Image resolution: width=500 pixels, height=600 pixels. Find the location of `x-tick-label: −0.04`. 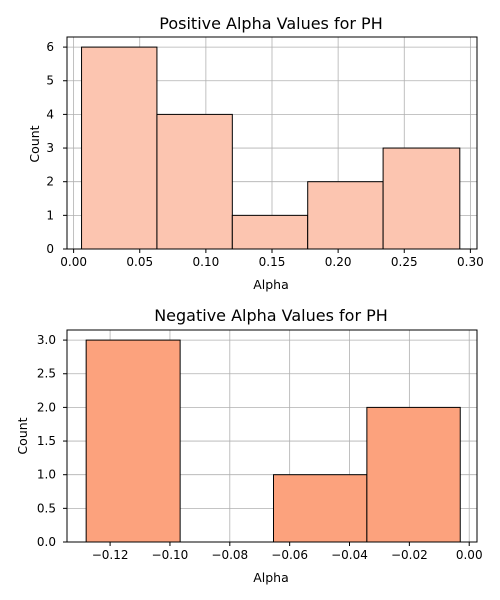

x-tick-label: −0.04 is located at coordinates (349, 555).